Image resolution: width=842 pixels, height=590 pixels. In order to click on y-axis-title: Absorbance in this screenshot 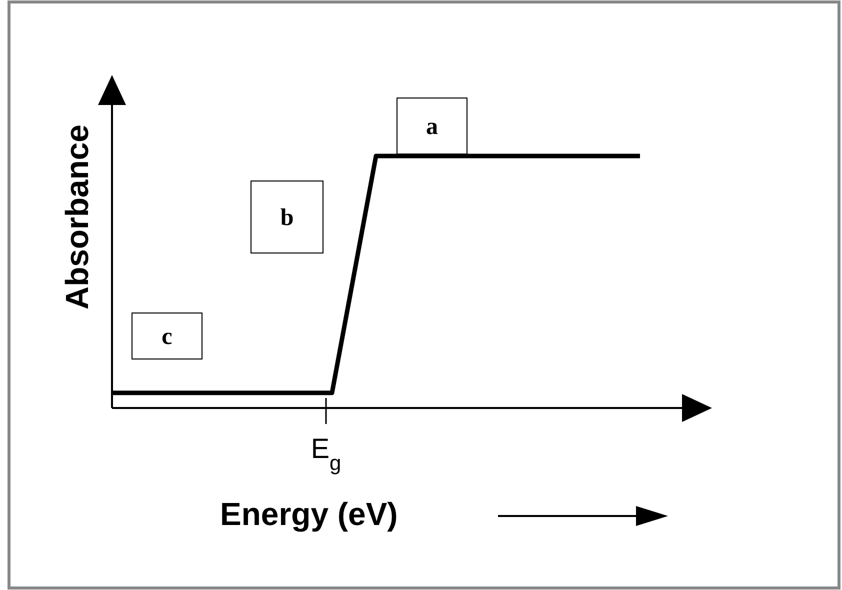, I will do `click(77, 217)`.